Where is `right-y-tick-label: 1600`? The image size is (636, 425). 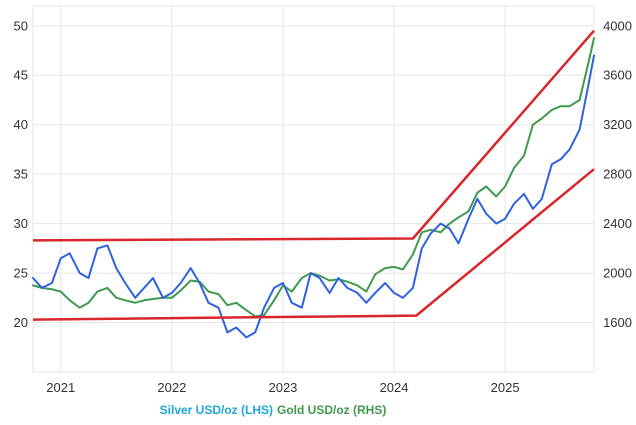 right-y-tick-label: 1600 is located at coordinates (617, 322).